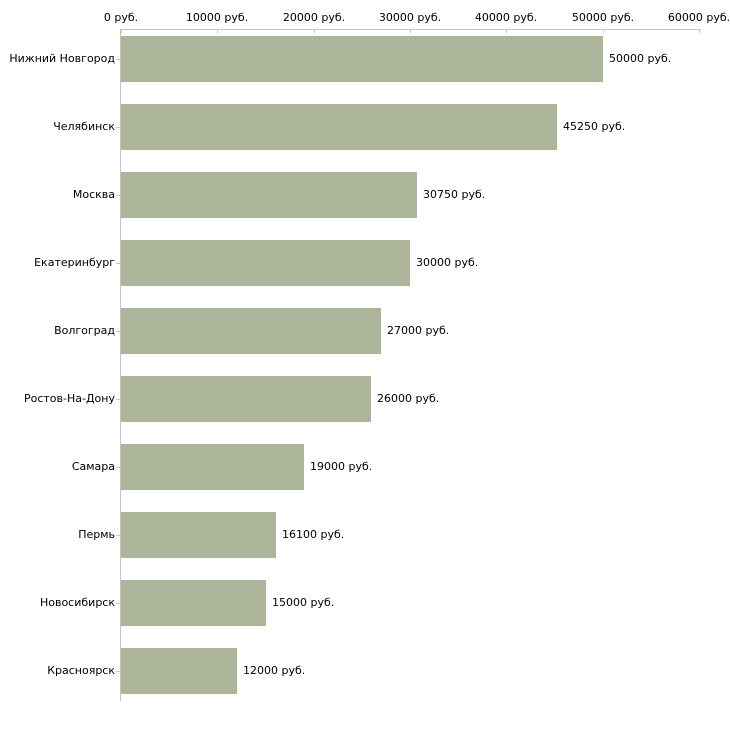 Image resolution: width=730 pixels, height=730 pixels. I want to click on value-label: 15000 руб., so click(303, 602).